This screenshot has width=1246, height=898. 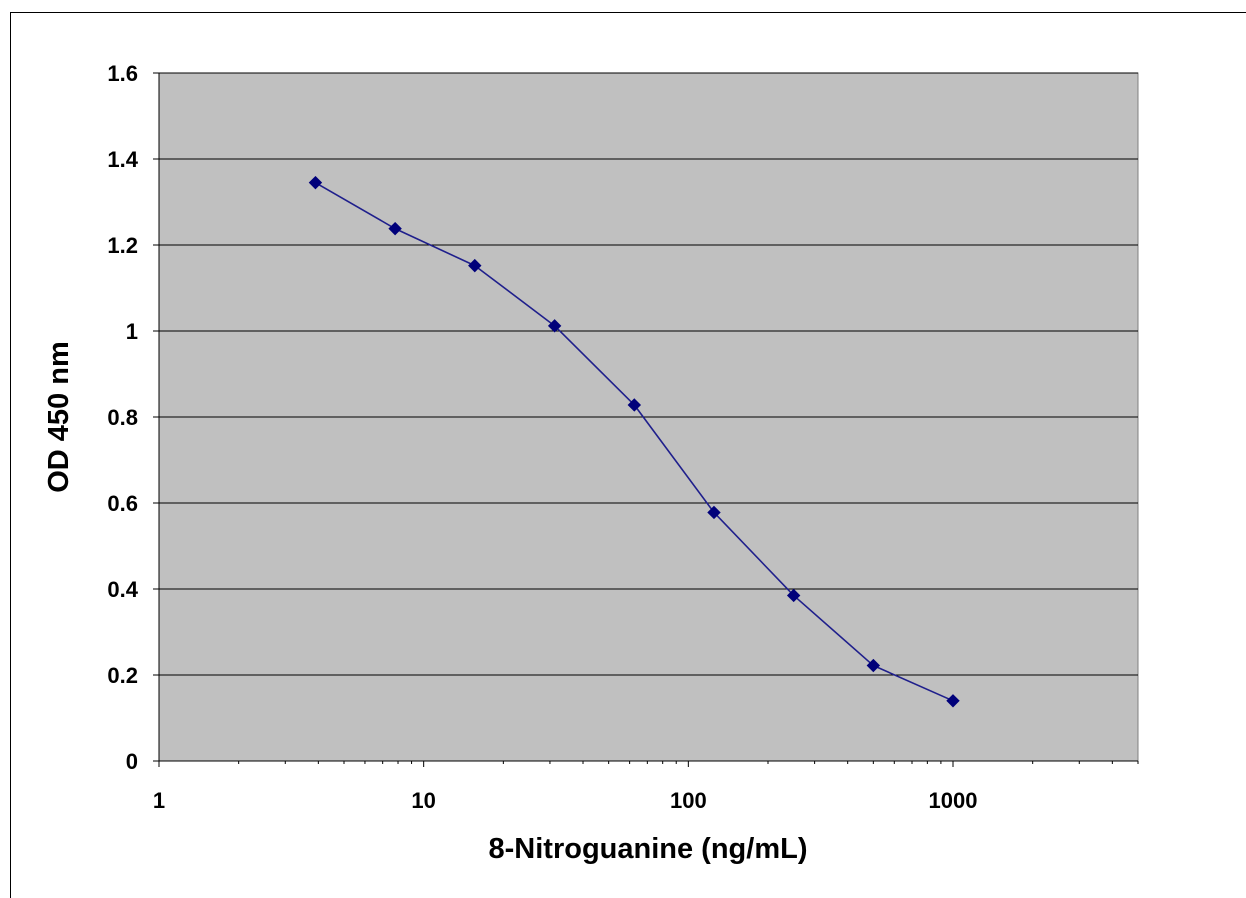 What do you see at coordinates (59, 417) in the screenshot?
I see `y-axis-title: OD 450 nm` at bounding box center [59, 417].